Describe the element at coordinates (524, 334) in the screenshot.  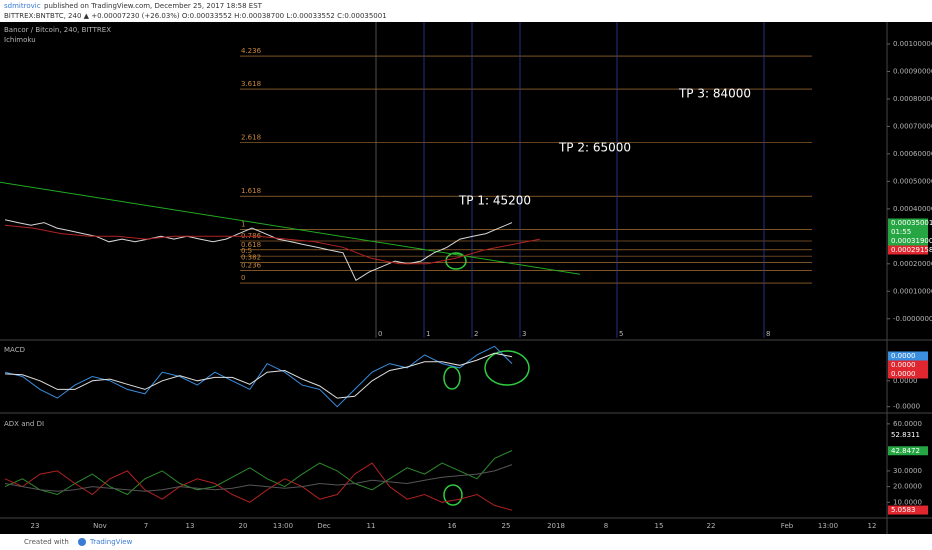
I see `time-zone-label: 3` at that location.